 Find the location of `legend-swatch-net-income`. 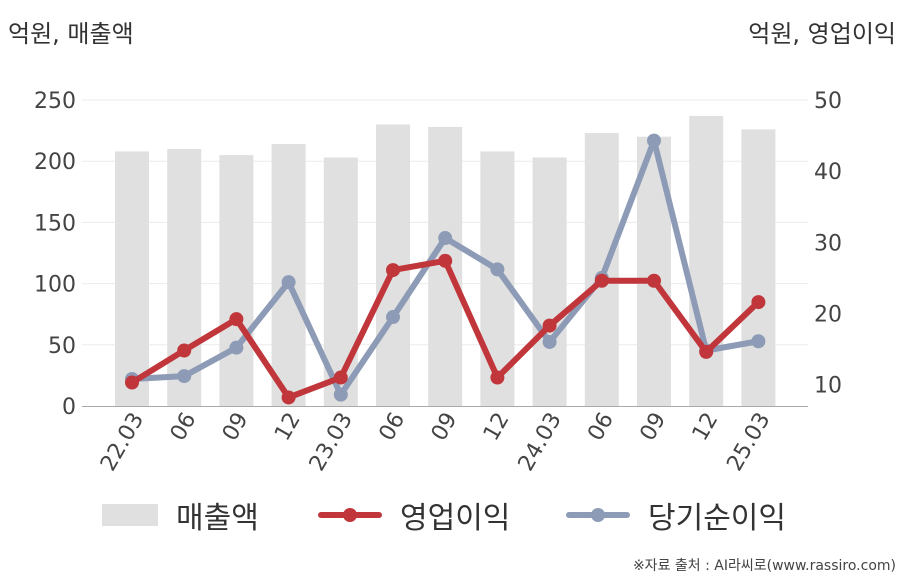

legend-swatch-net-income is located at coordinates (598, 515).